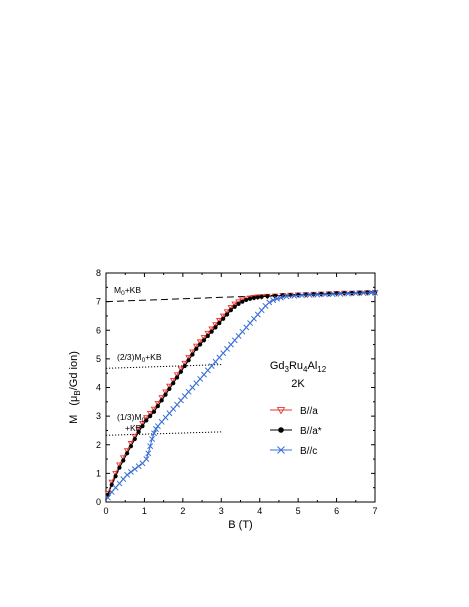 The width and height of the screenshot is (469, 607). Describe the element at coordinates (336, 511) in the screenshot. I see `x-tick-label: 6` at that location.